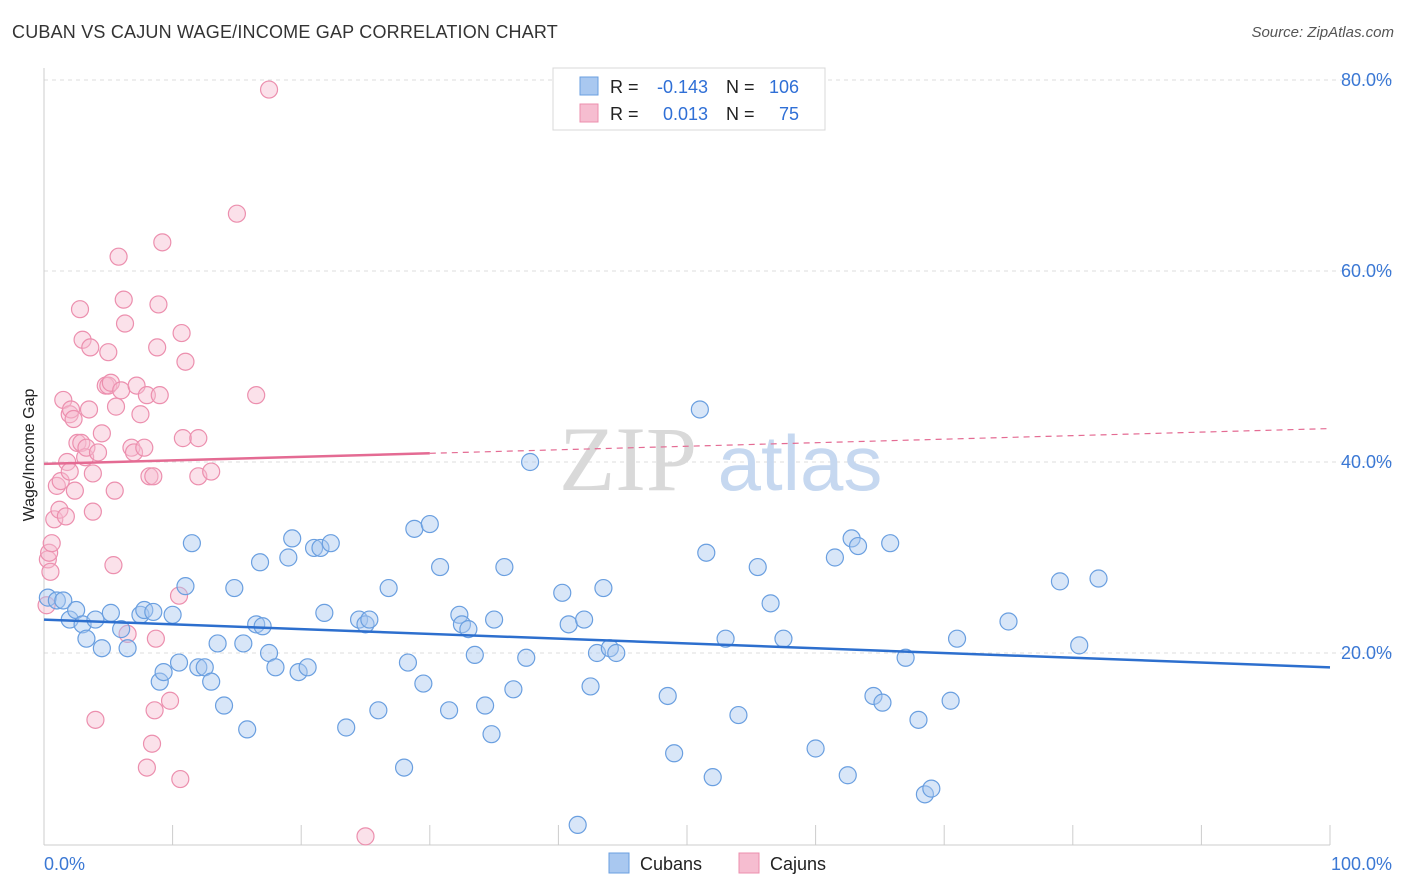 The height and width of the screenshot is (892, 1406). I want to click on stats-r-value-cajuns: 0.013, so click(685, 114).